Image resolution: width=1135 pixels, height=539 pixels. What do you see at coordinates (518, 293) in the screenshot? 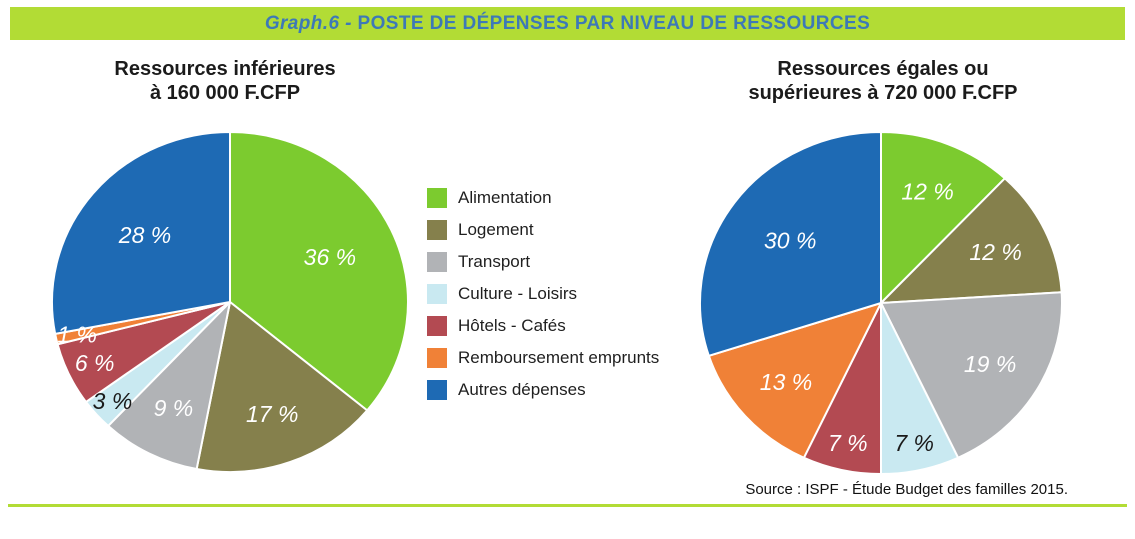
I see `legend-label: Culture - Loisirs` at bounding box center [518, 293].